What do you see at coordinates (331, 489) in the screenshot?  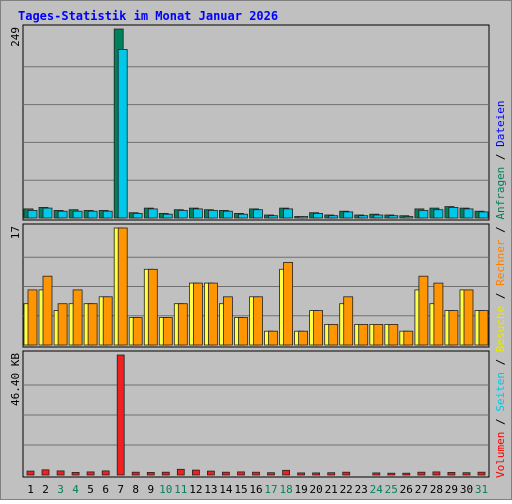 I see `x-tick-label: 21` at bounding box center [331, 489].